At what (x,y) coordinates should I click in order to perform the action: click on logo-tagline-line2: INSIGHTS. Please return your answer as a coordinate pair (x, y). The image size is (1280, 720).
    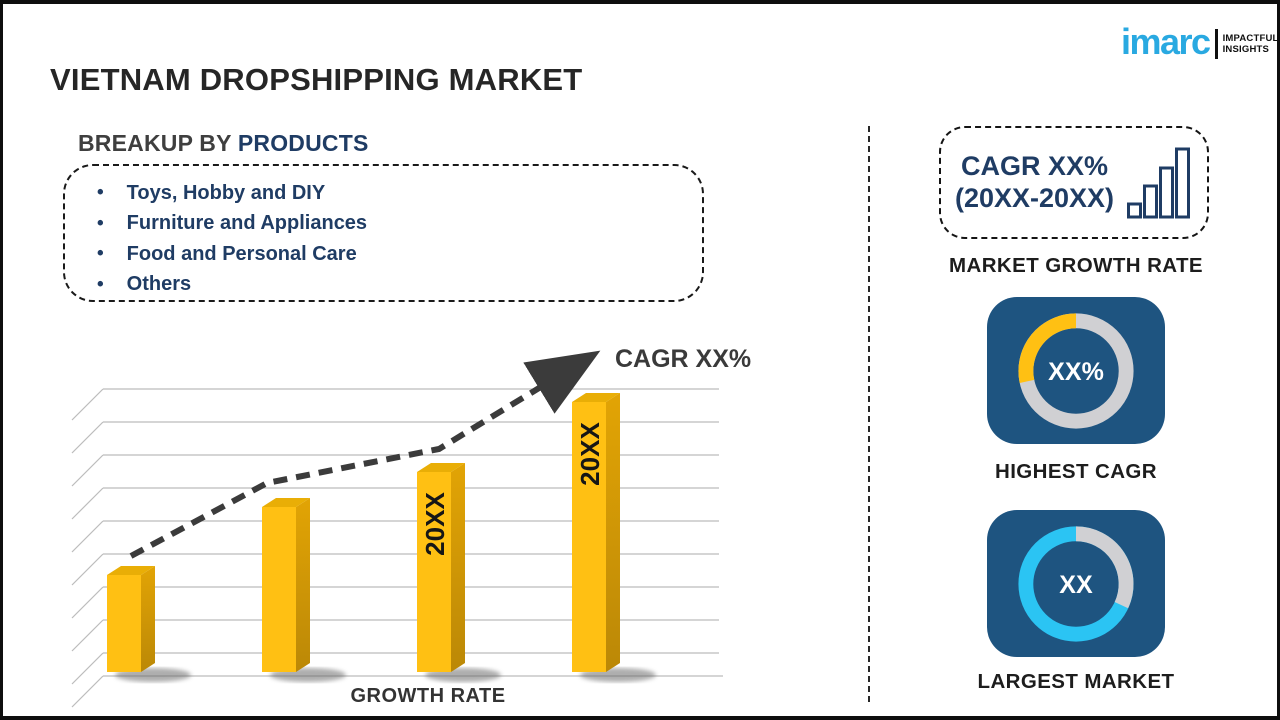
    Looking at the image, I should click on (1246, 49).